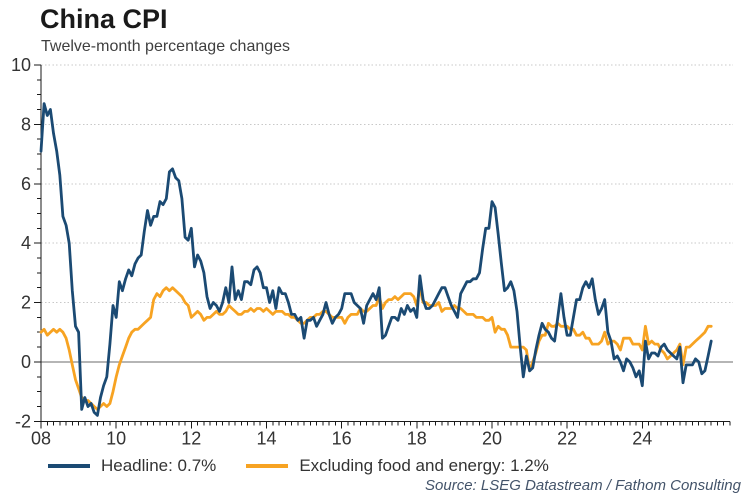 The image size is (750, 500). Describe the element at coordinates (26, 362) in the screenshot. I see `y-tick-label: 0` at that location.